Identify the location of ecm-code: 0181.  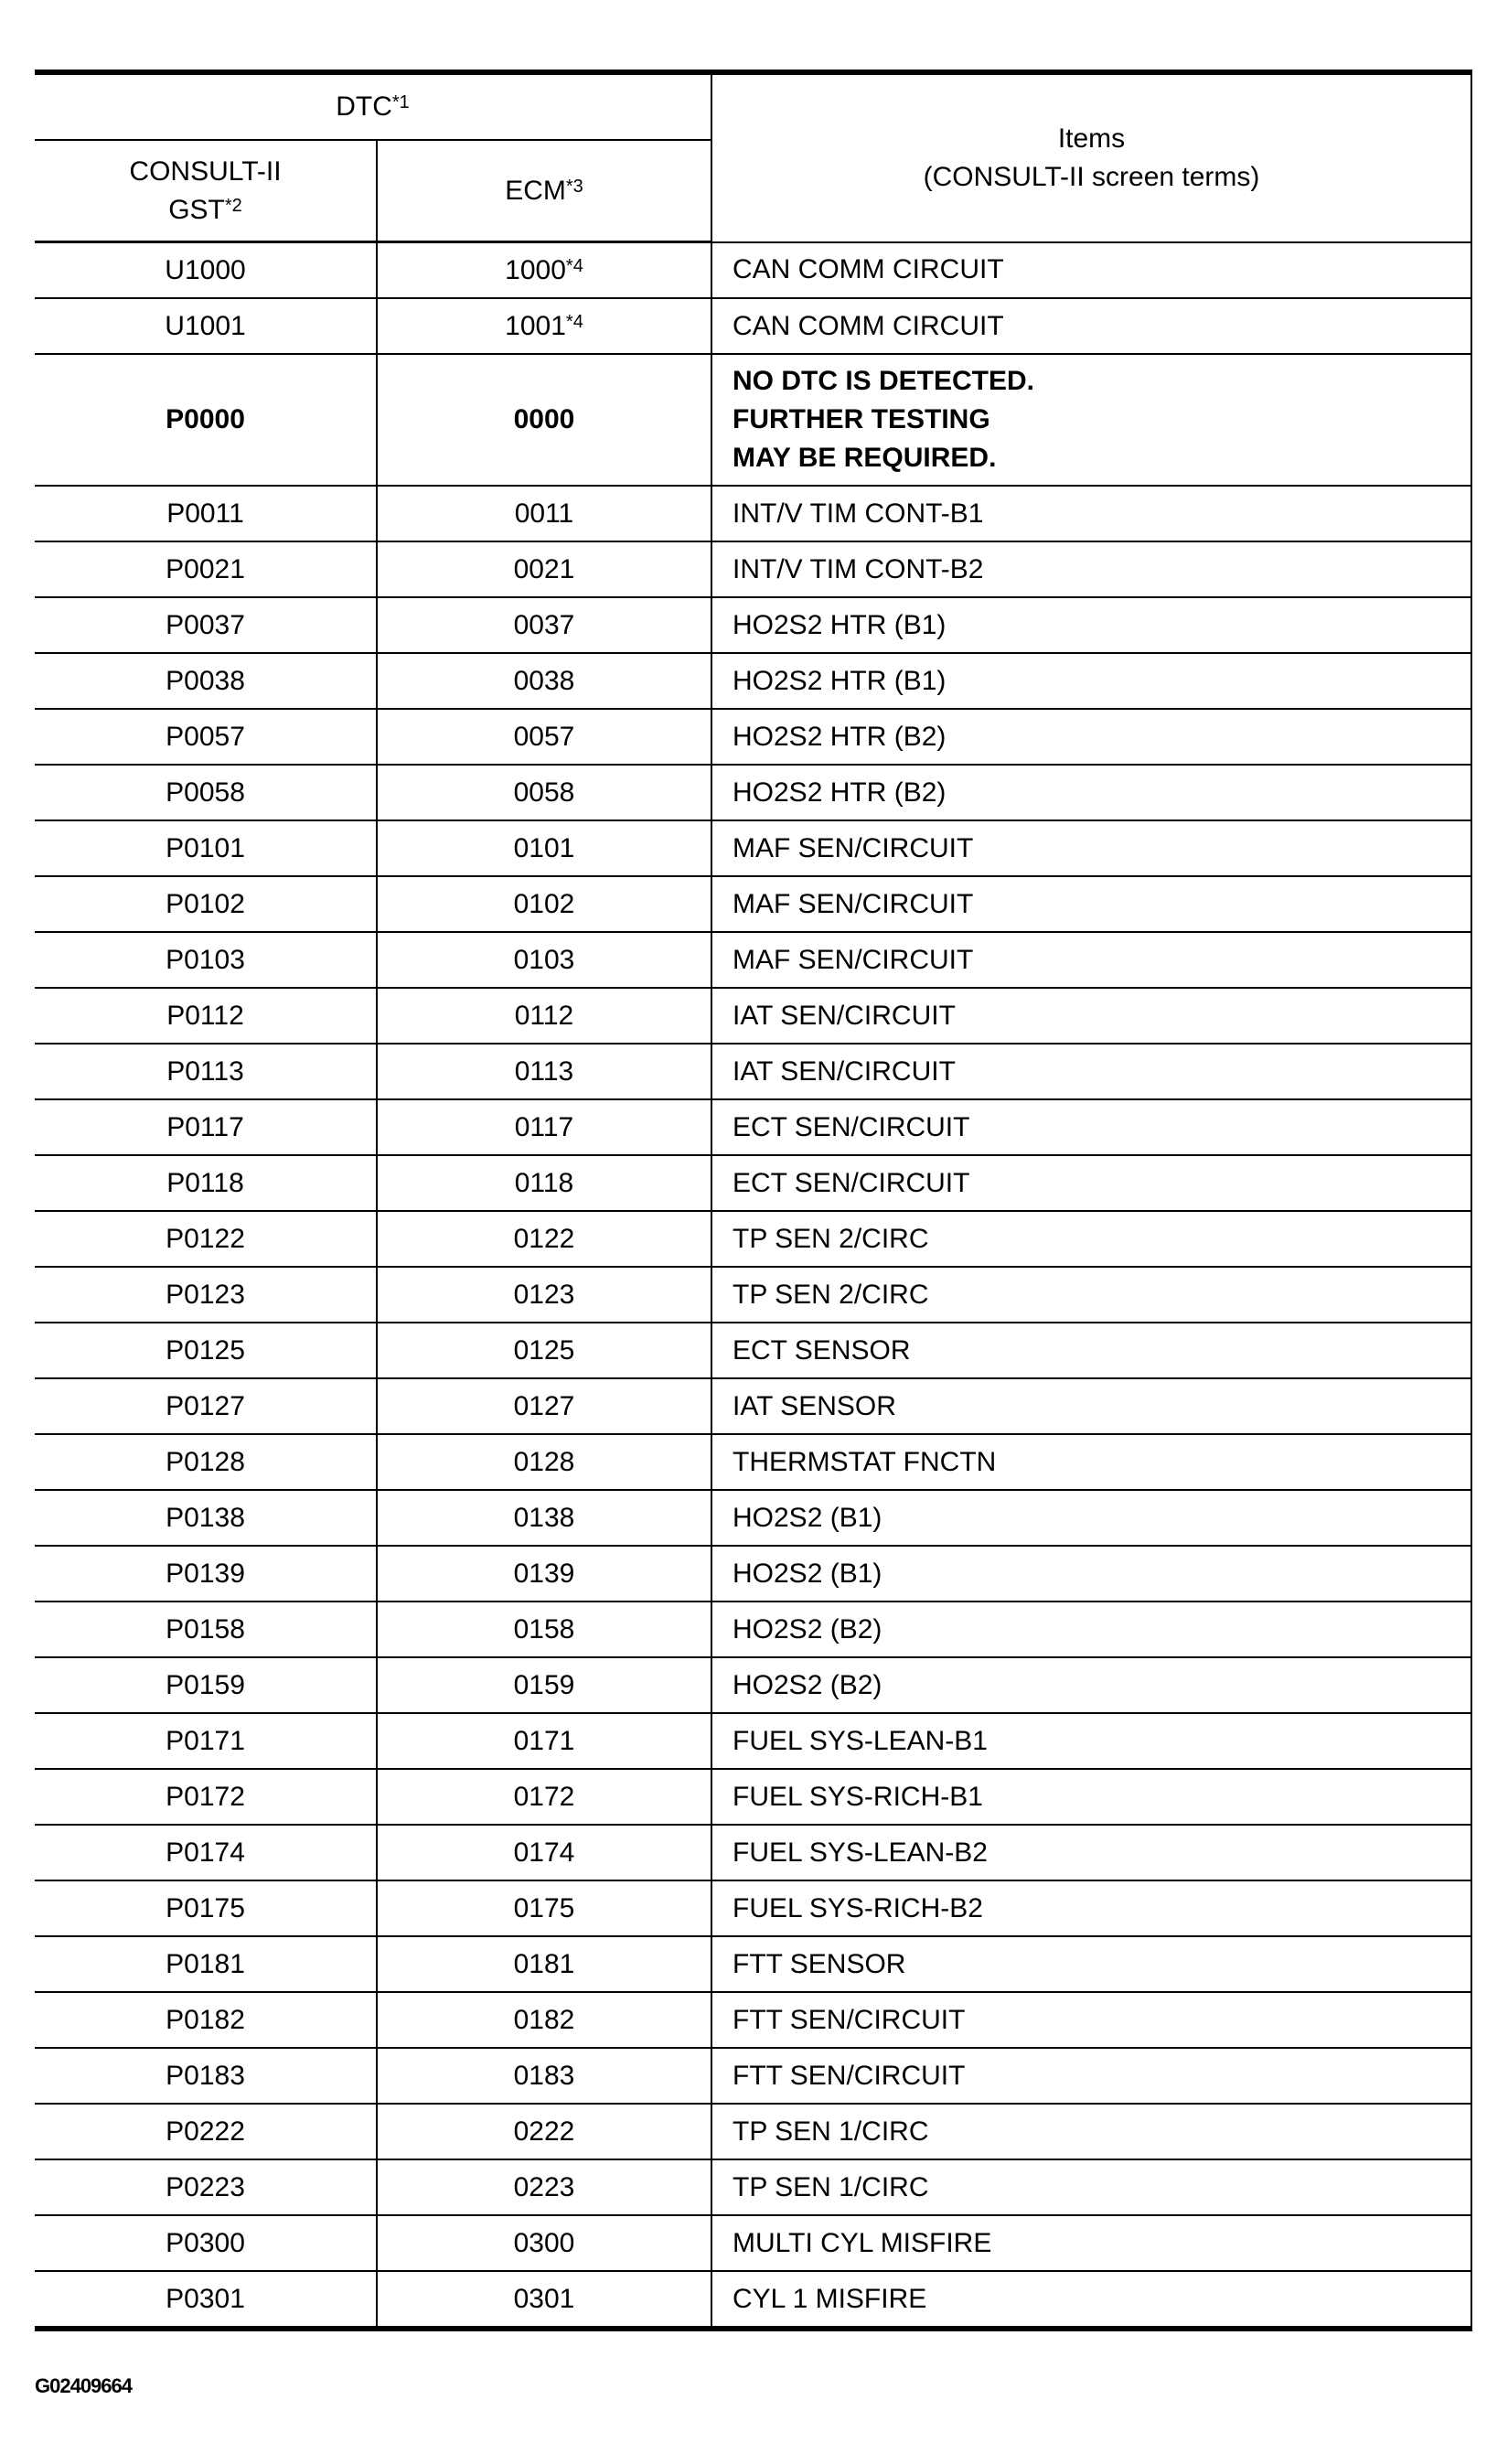
(544, 1963).